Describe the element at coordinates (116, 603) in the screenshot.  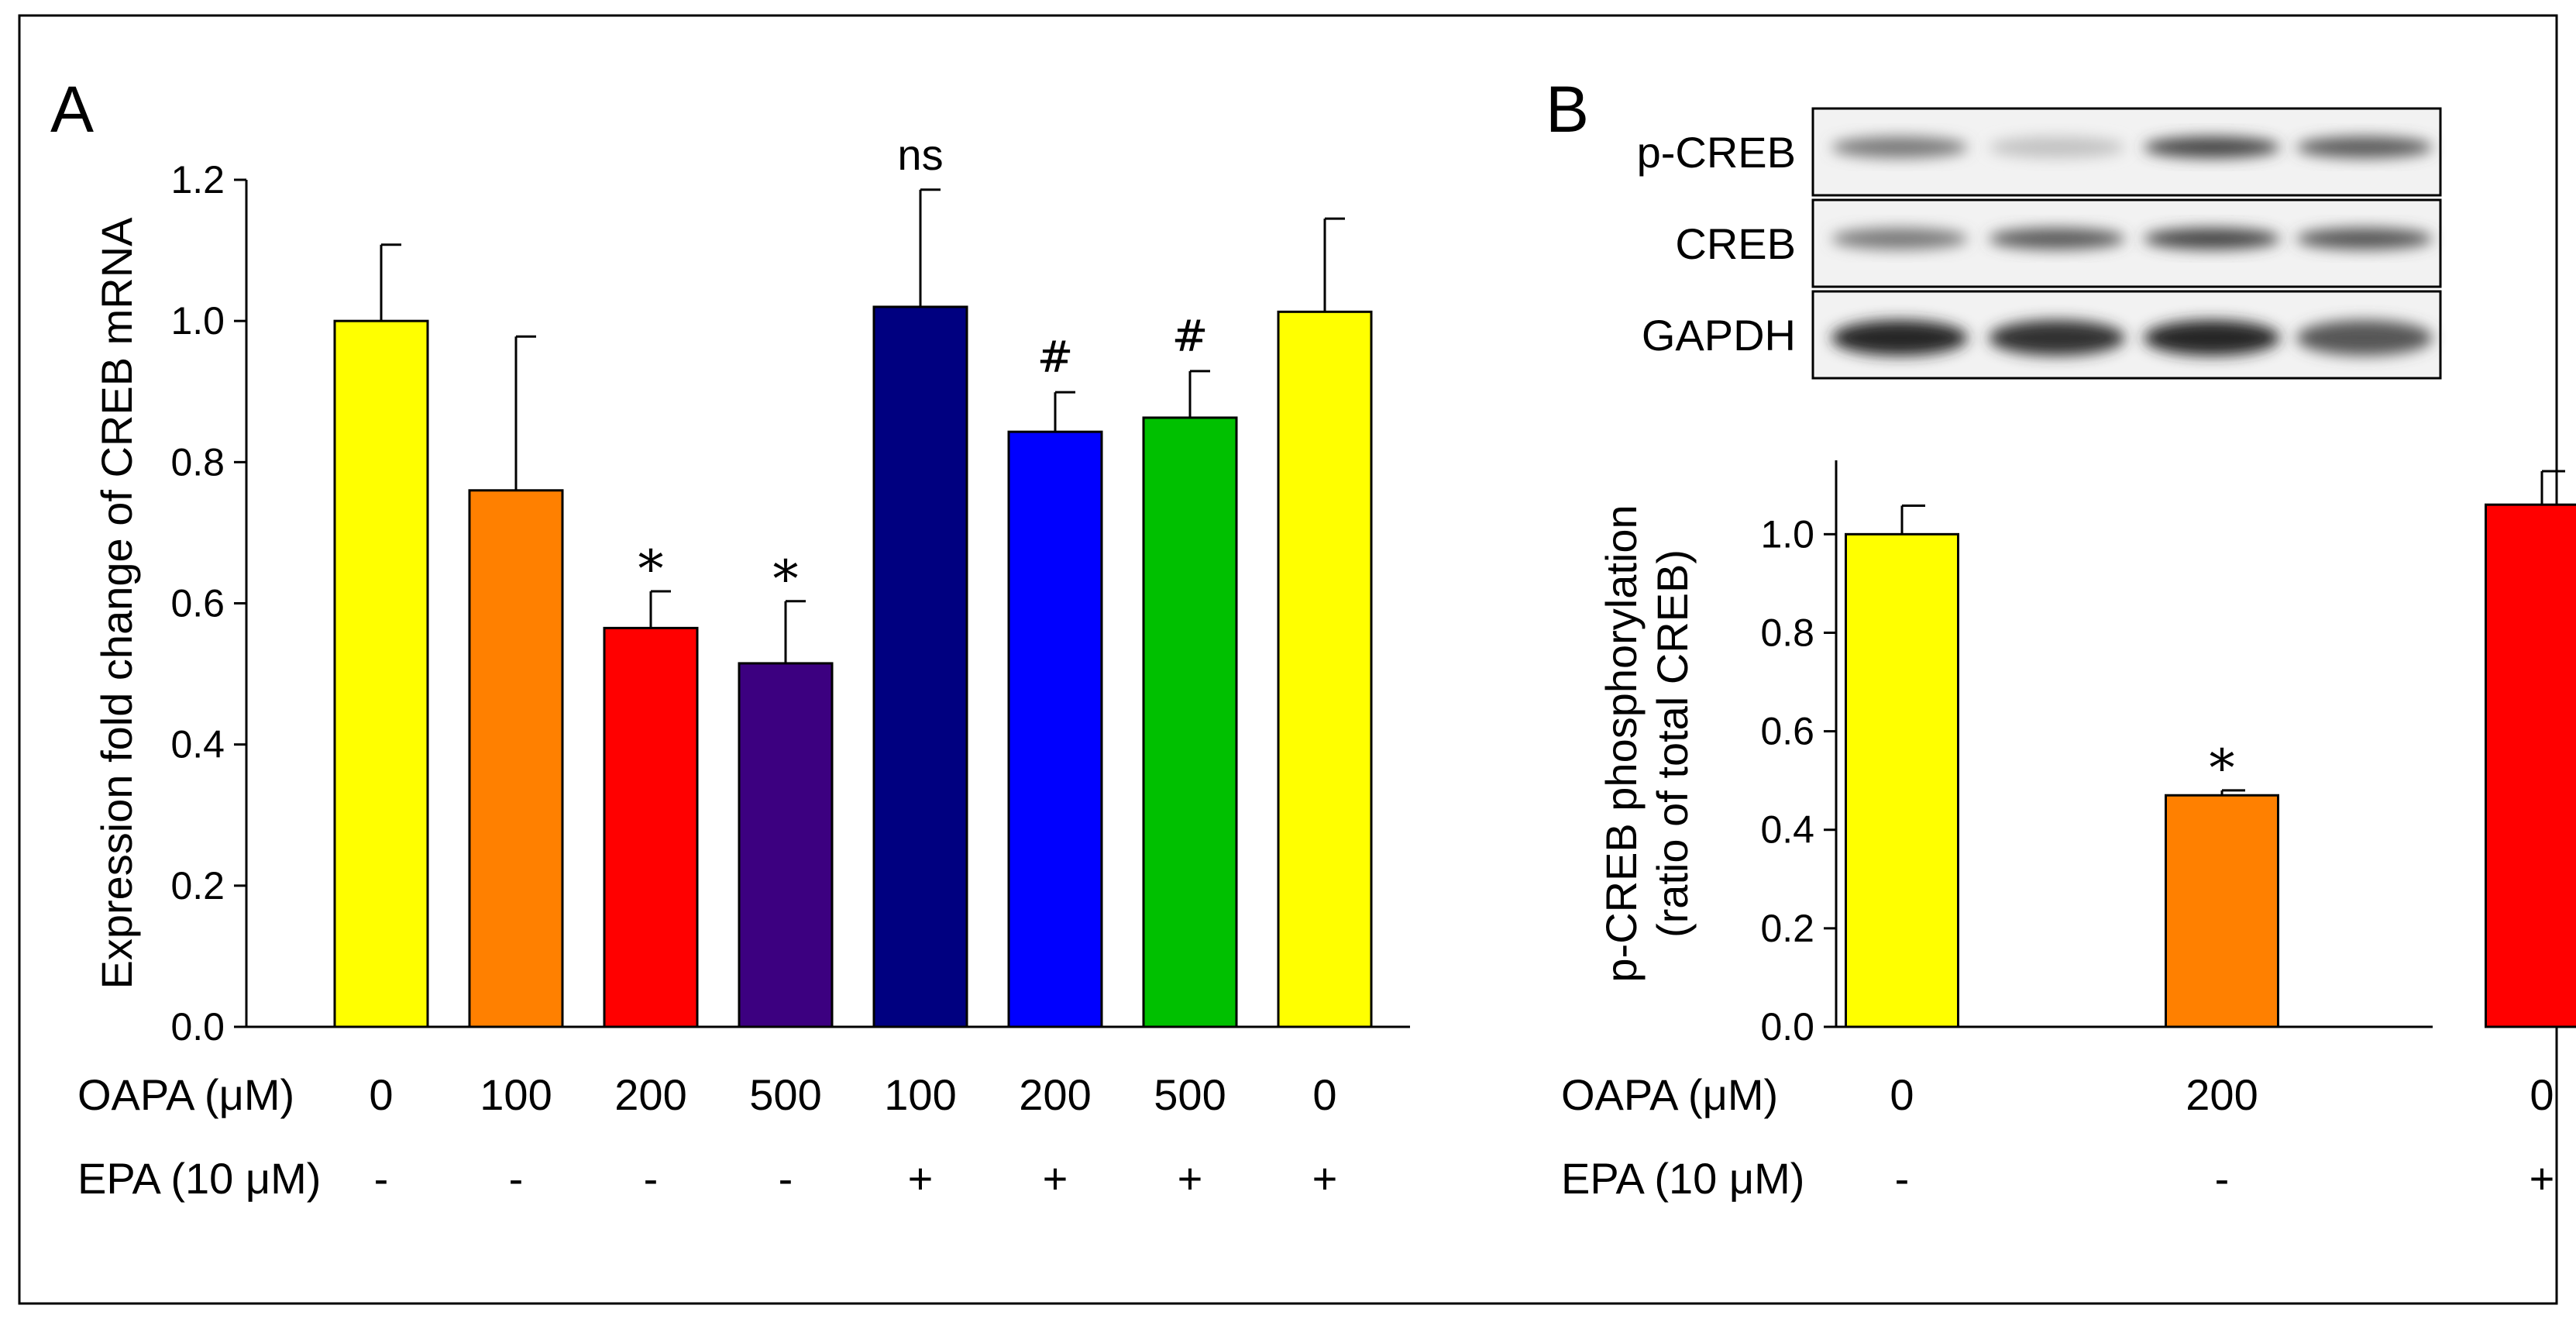
I see `panel-a-y-axis-title: Expression fold change of CREB mRNA` at that location.